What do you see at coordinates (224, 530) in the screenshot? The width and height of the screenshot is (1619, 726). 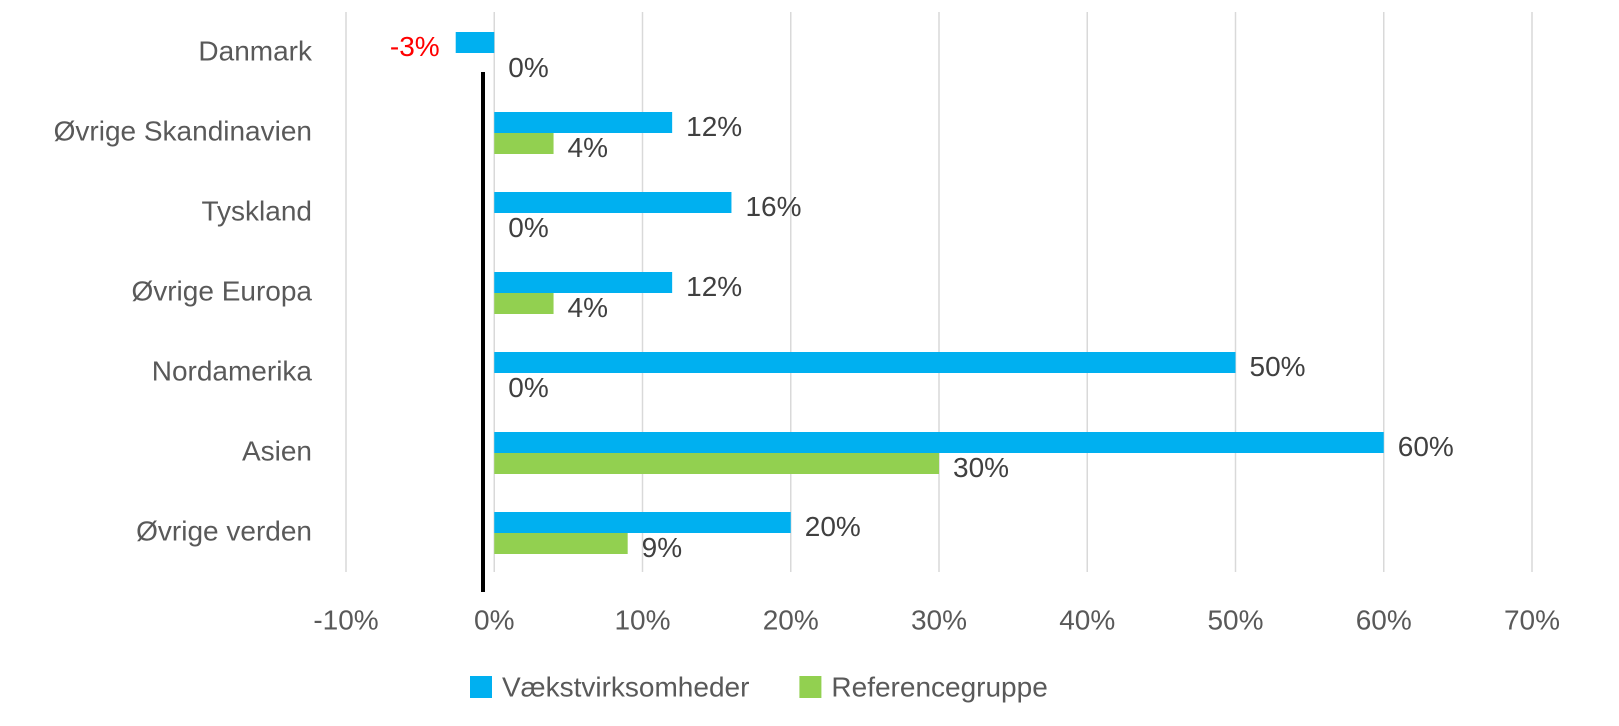 I see `y-tick-label: Øvrige verden` at bounding box center [224, 530].